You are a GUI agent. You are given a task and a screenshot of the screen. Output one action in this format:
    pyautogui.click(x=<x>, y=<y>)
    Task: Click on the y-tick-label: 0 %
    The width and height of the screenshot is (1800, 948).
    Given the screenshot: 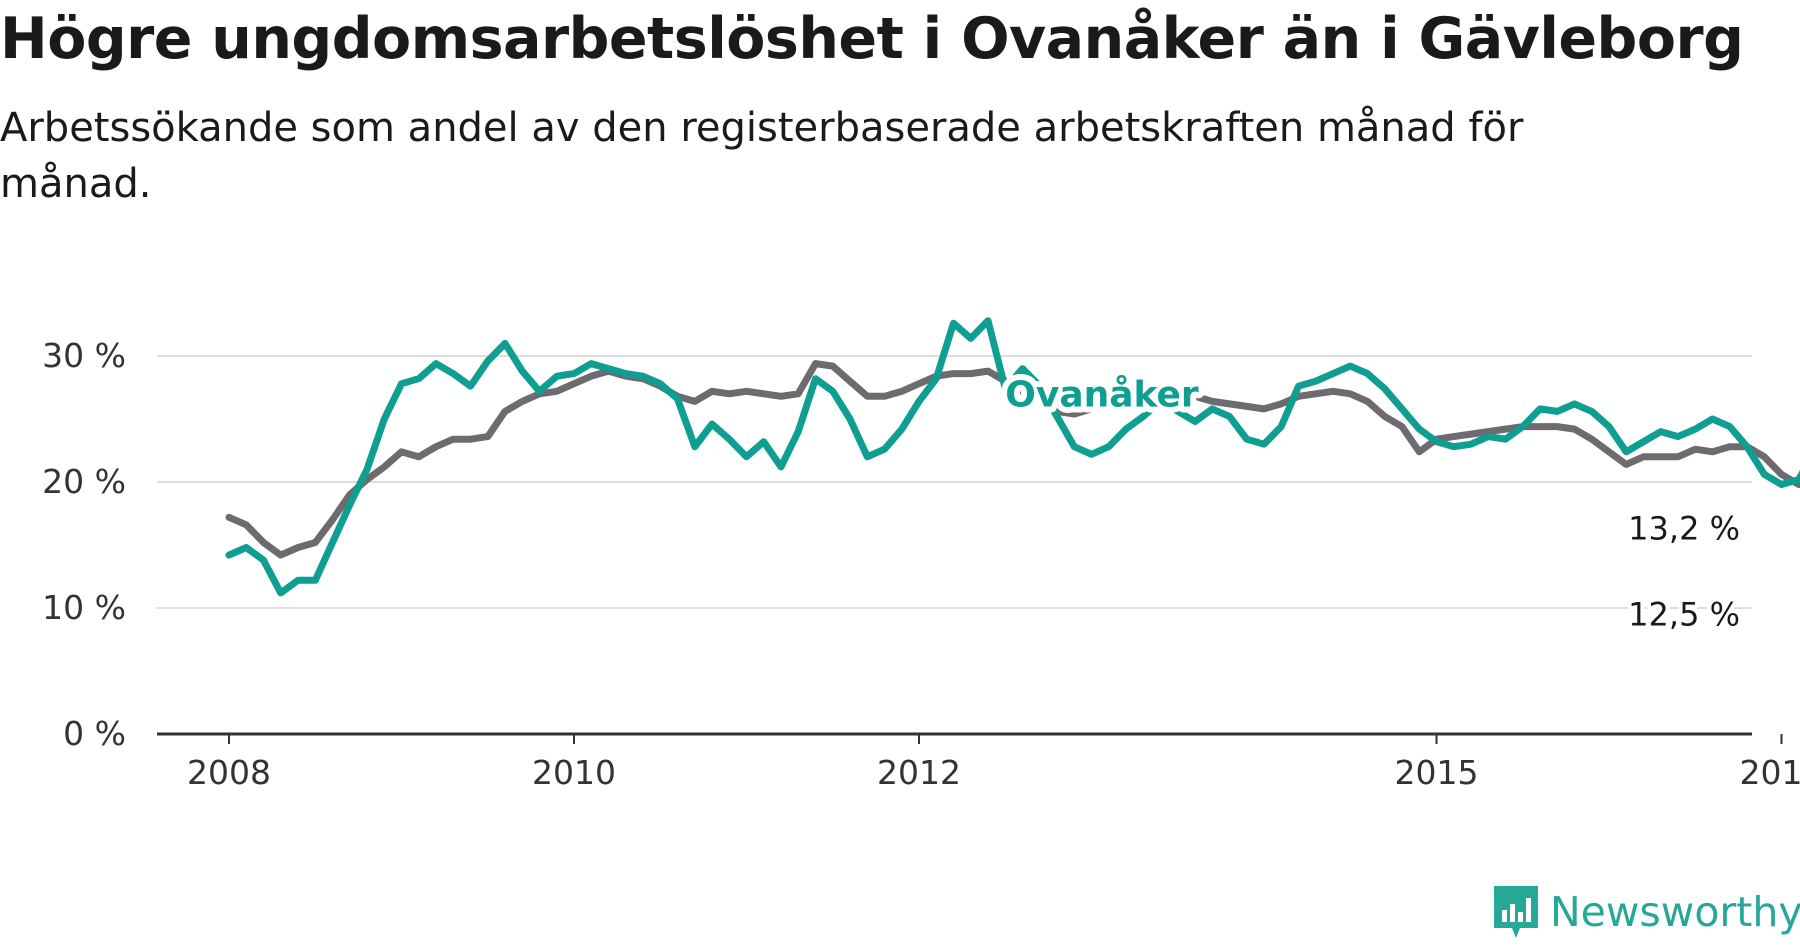 What is the action you would take?
    pyautogui.click(x=94, y=733)
    